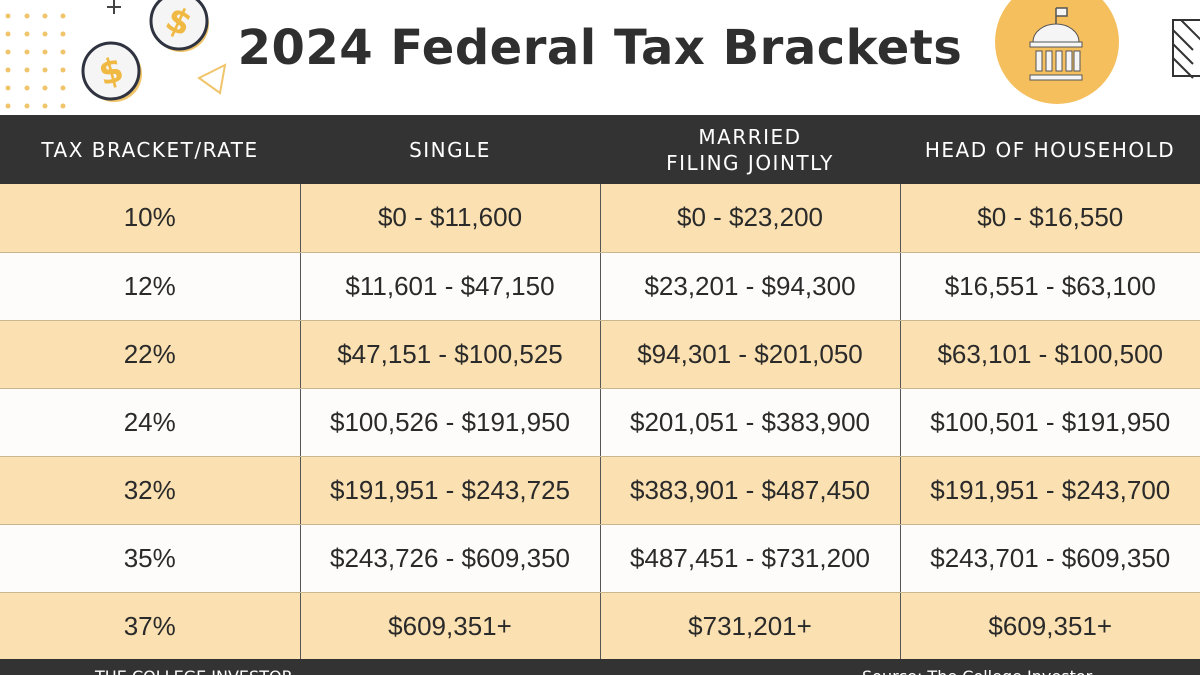 This screenshot has height=675, width=1200. Describe the element at coordinates (750, 422) in the screenshot. I see `married-cell: $201,051 - $383,900` at that location.